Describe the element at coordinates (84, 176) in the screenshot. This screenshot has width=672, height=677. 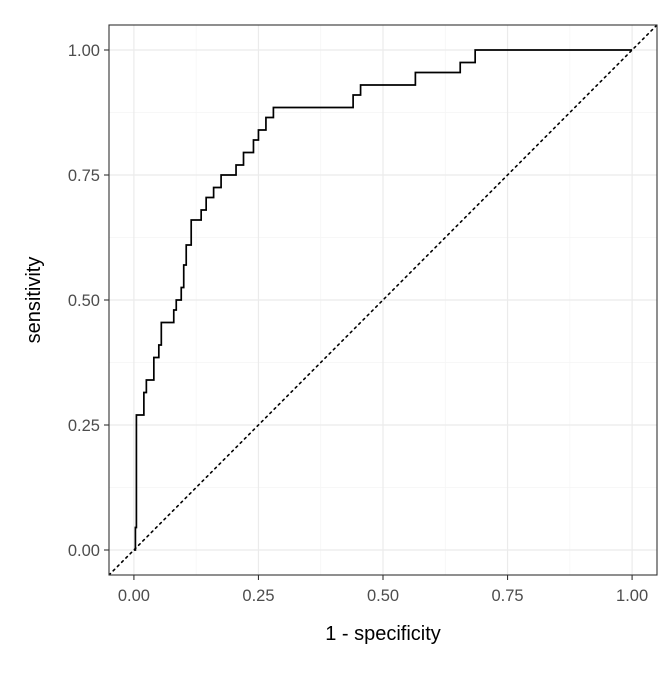
I see `y-tick-label: 0.75` at that location.